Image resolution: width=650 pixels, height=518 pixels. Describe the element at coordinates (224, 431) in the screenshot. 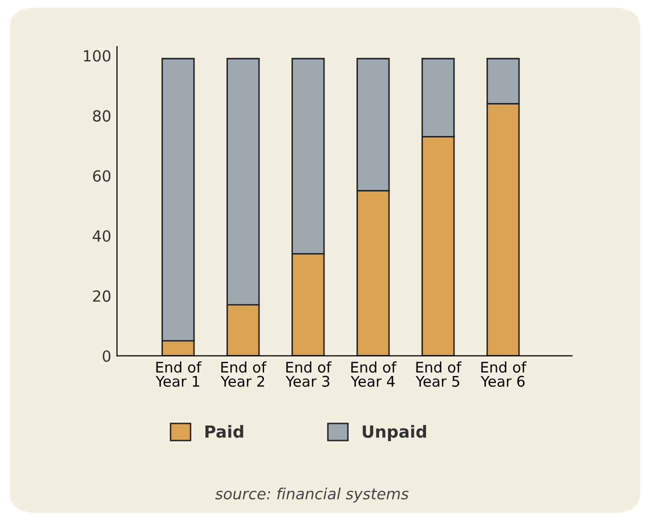

I see `legend-label: Paid` at that location.